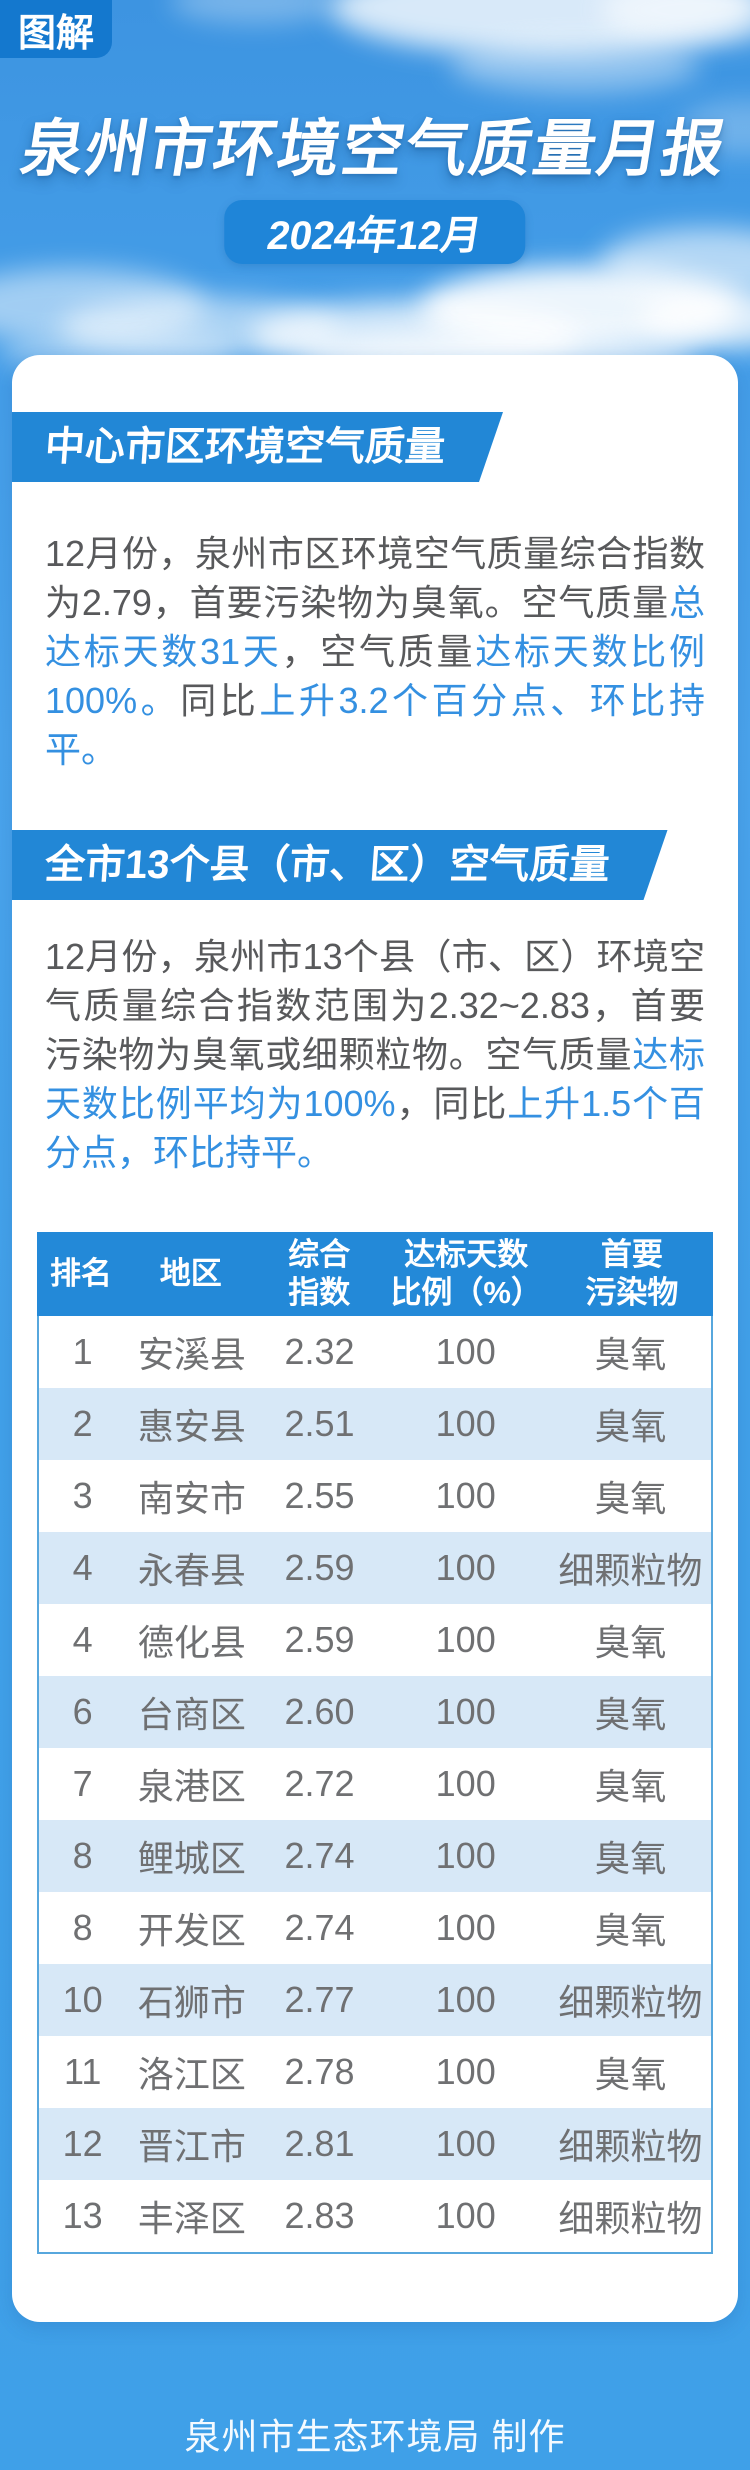  Describe the element at coordinates (82, 2143) in the screenshot. I see `table-cell-rank: 12` at that location.